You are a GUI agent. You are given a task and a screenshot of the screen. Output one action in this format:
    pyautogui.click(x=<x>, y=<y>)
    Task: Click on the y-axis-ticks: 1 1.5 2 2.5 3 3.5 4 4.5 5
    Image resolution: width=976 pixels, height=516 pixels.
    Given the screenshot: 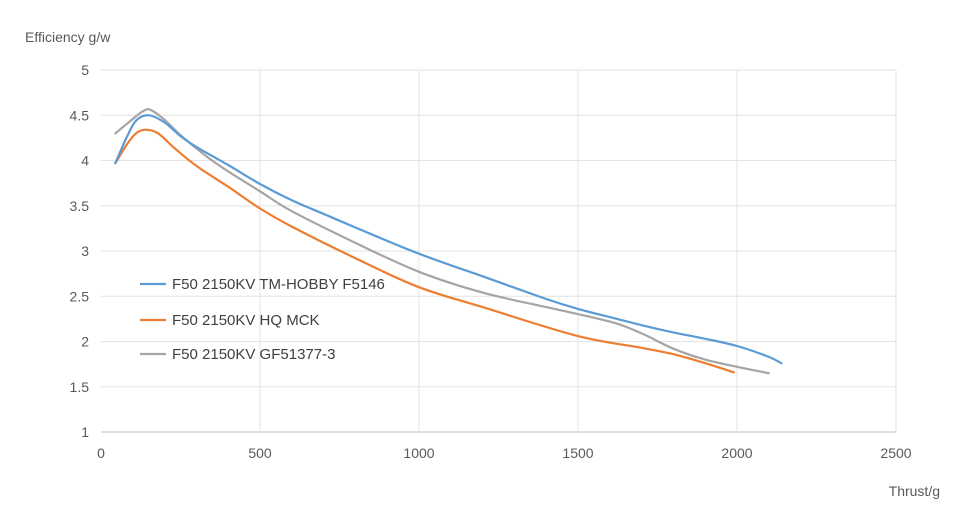 What is the action you would take?
    pyautogui.click(x=80, y=251)
    